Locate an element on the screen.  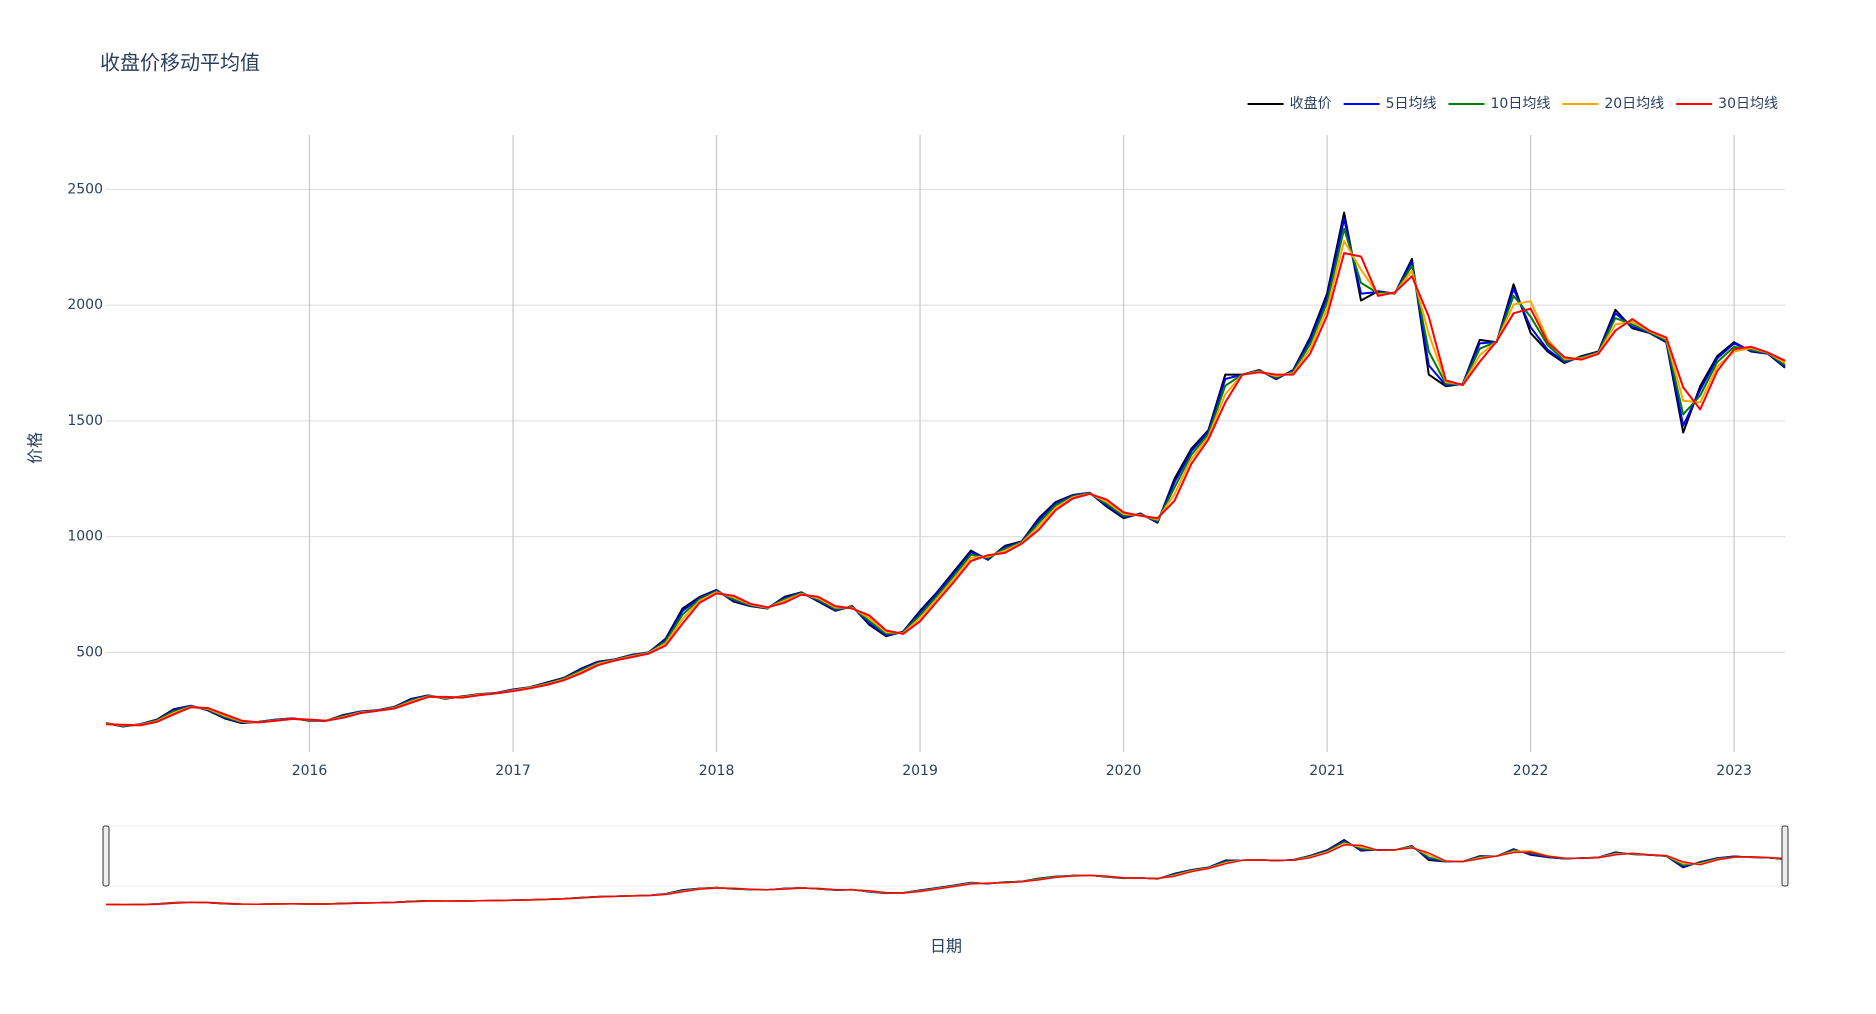
y-tick-label: 1500 is located at coordinates (85, 421).